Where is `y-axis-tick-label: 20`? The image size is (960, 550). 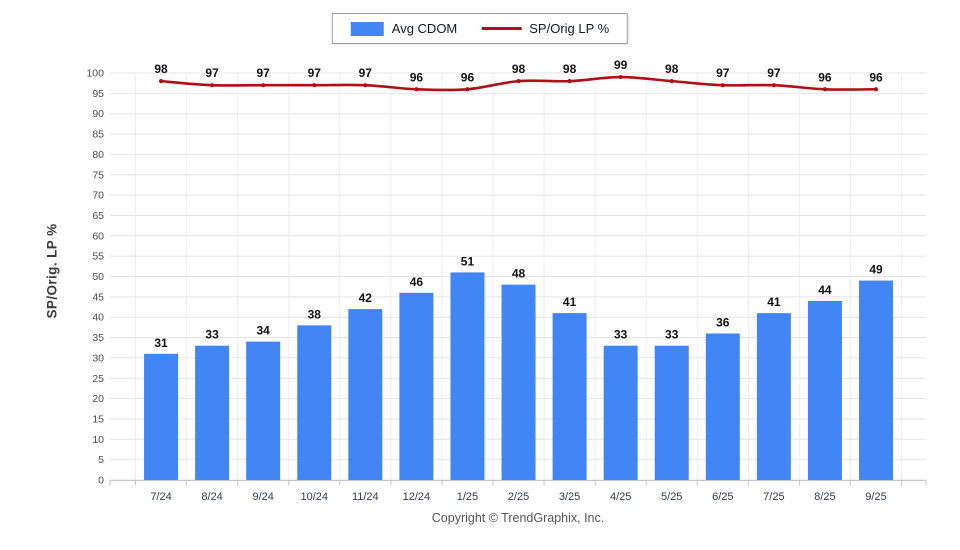 y-axis-tick-label: 20 is located at coordinates (98, 399).